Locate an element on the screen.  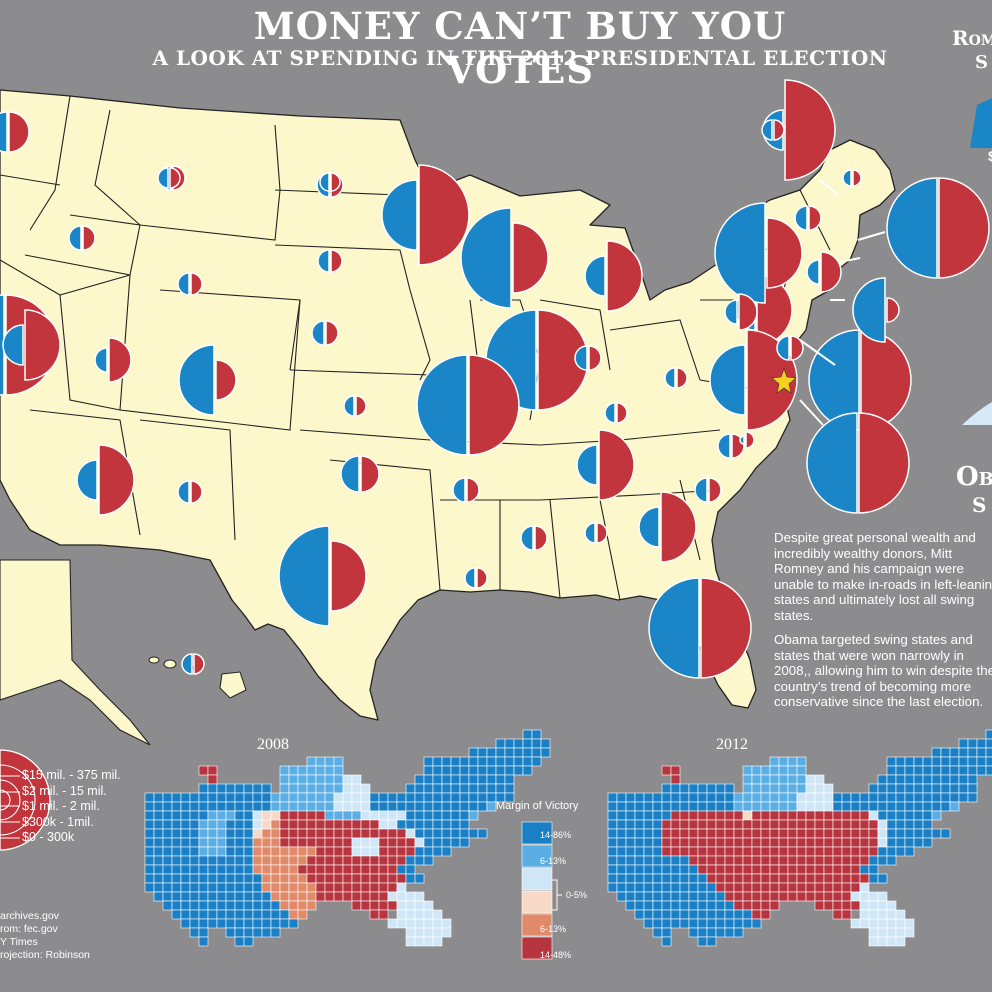
spending-legend-label: $300k - 1mil. is located at coordinates (58, 822).